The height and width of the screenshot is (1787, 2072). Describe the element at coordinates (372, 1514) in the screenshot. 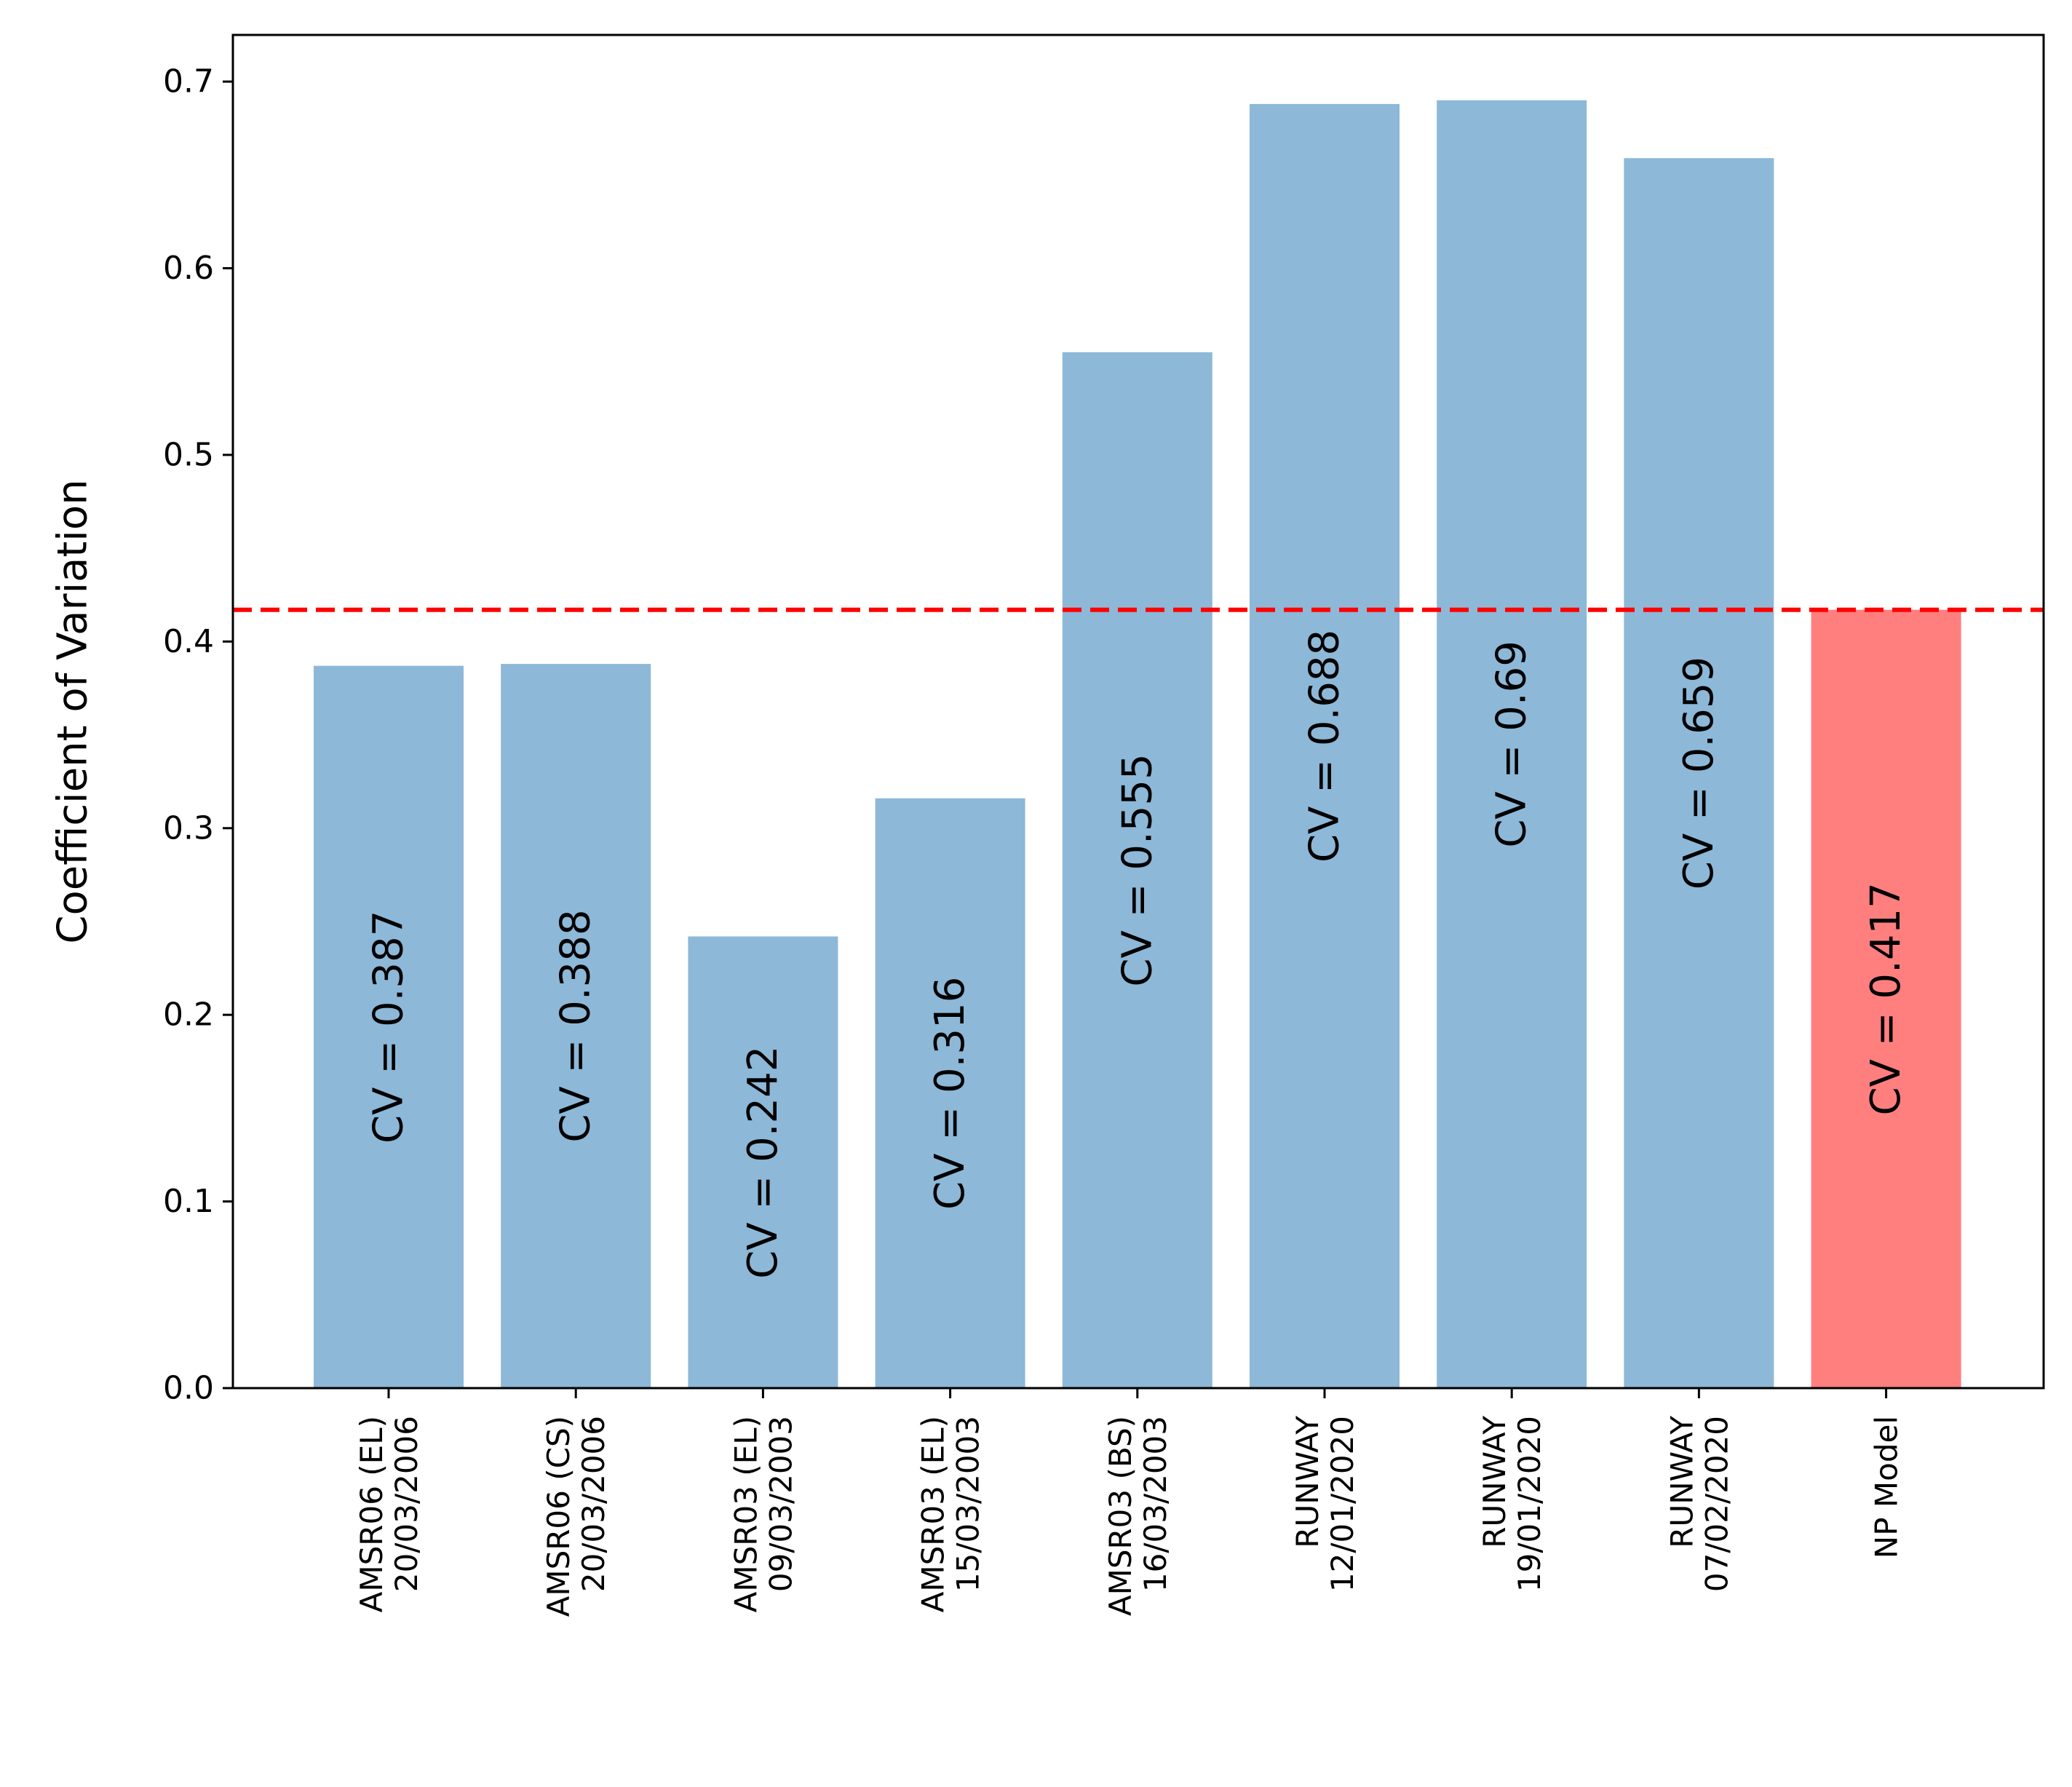

I see `x-tick-label-line: AMSR06 (EL)` at that location.